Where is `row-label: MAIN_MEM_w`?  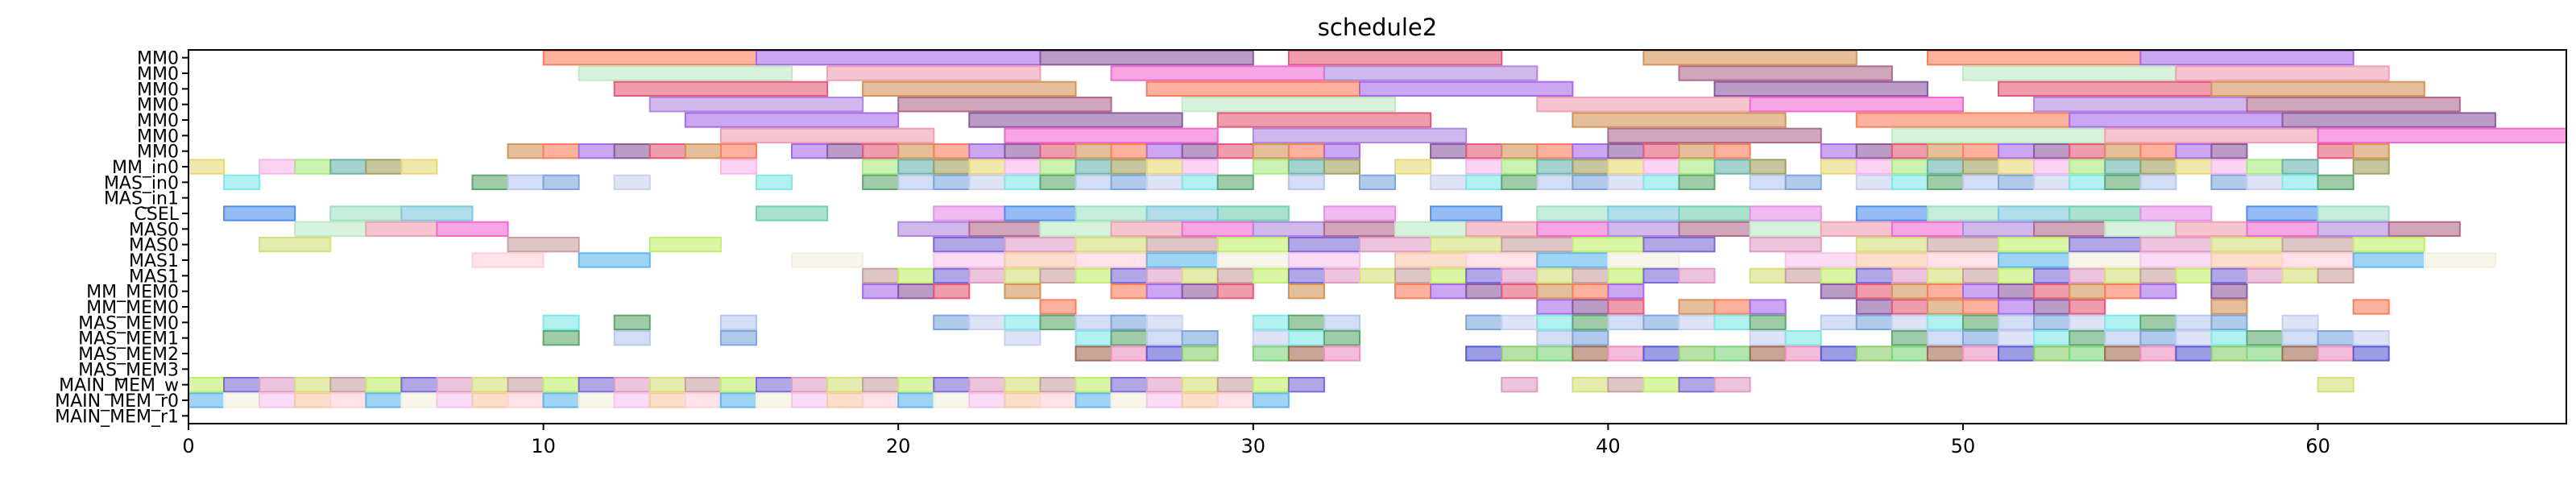
row-label: MAIN_MEM_w is located at coordinates (119, 386).